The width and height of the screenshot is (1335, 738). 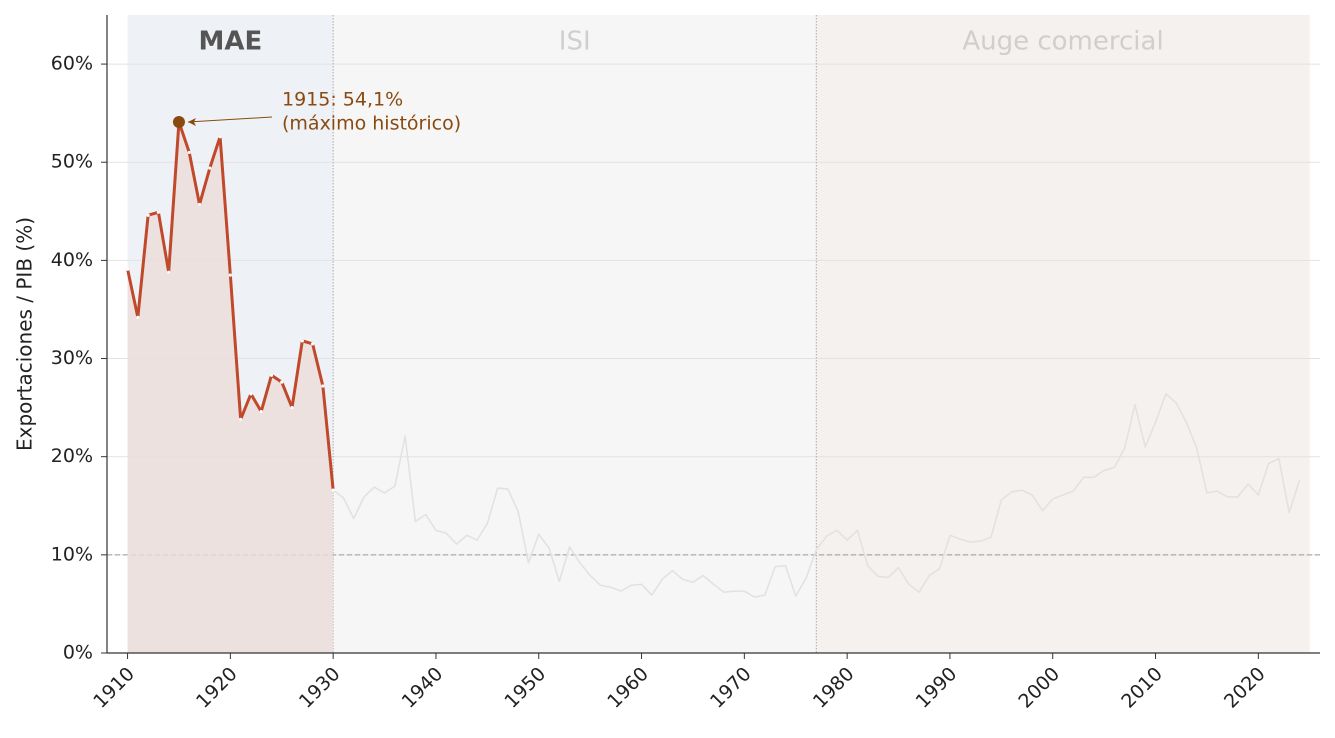 What do you see at coordinates (72, 64) in the screenshot?
I see `y-tick-label: 60%` at bounding box center [72, 64].